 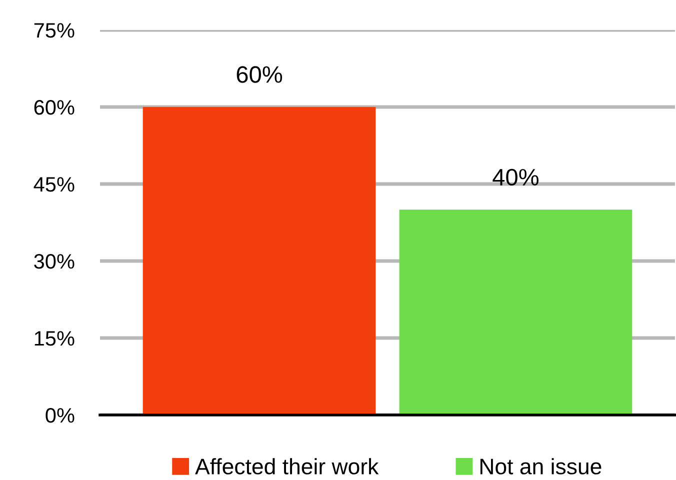 I want to click on y-tick-label: 60%, so click(x=54, y=107).